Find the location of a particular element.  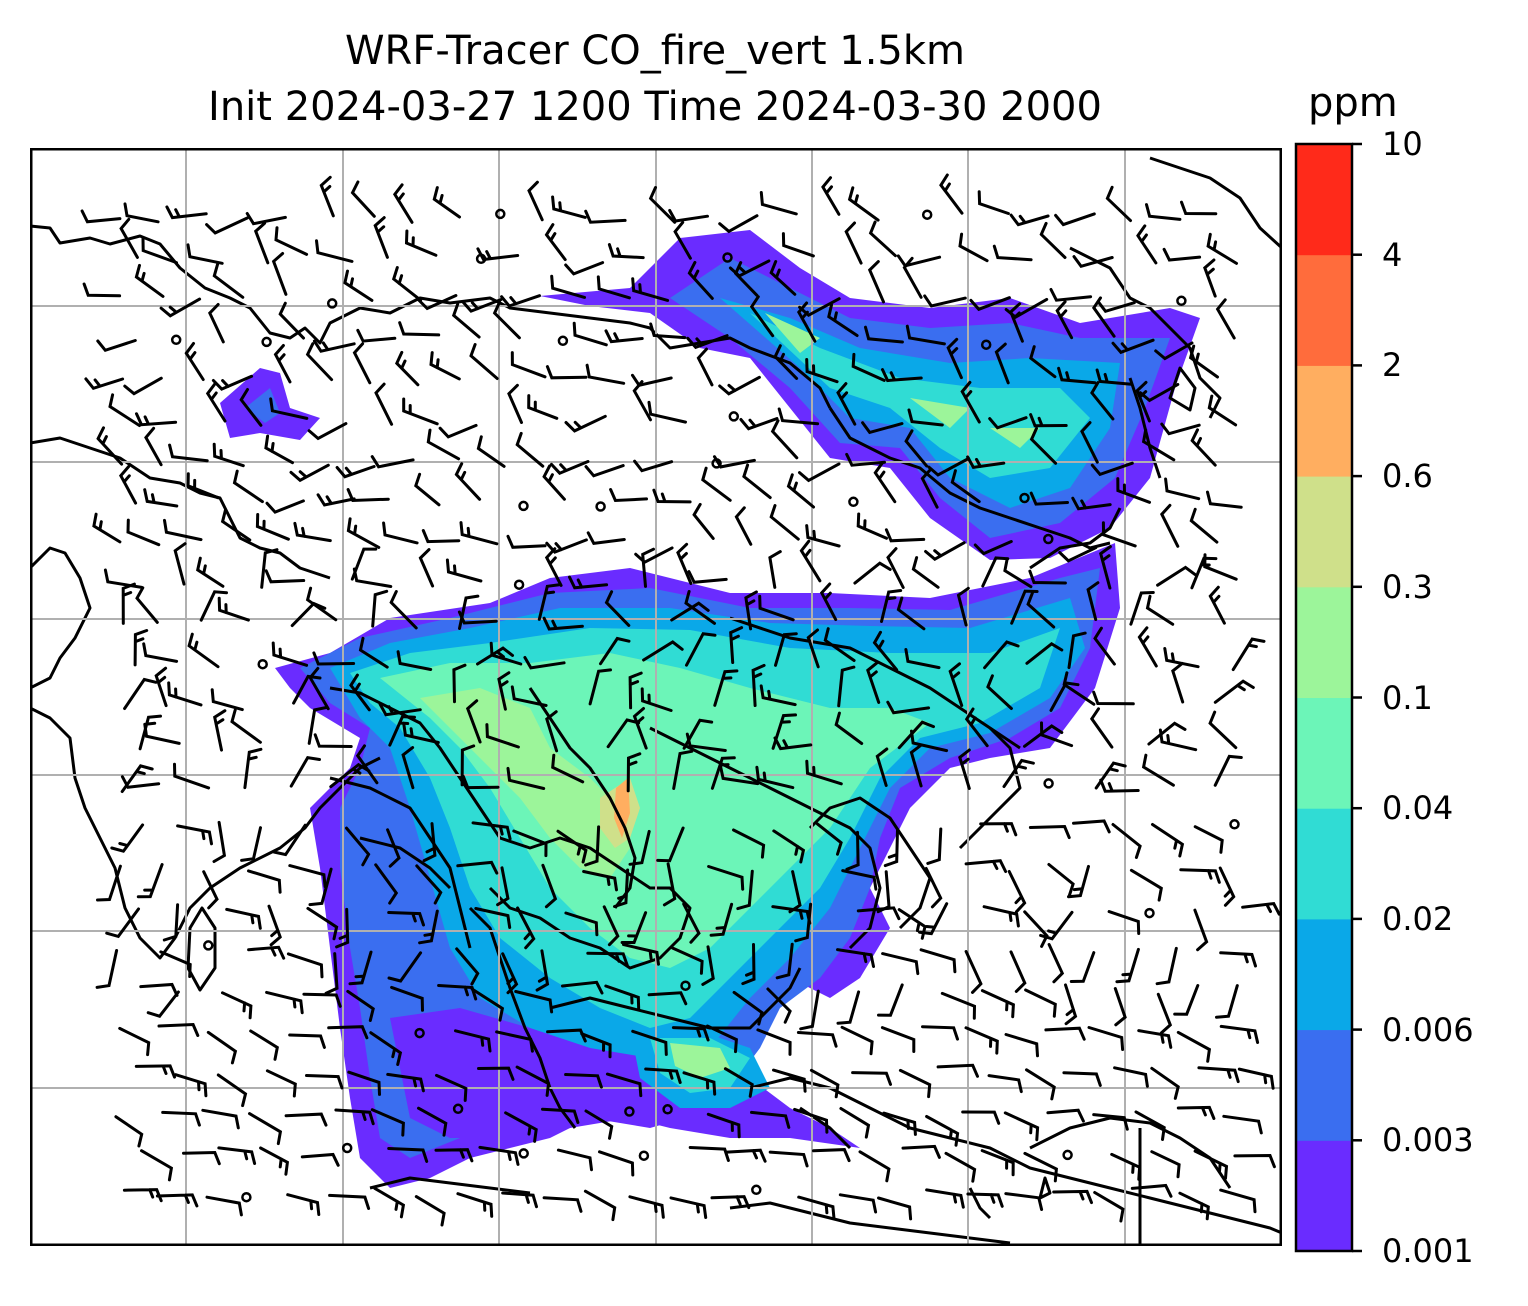

colorbar-segment is located at coordinates (1324, 532).